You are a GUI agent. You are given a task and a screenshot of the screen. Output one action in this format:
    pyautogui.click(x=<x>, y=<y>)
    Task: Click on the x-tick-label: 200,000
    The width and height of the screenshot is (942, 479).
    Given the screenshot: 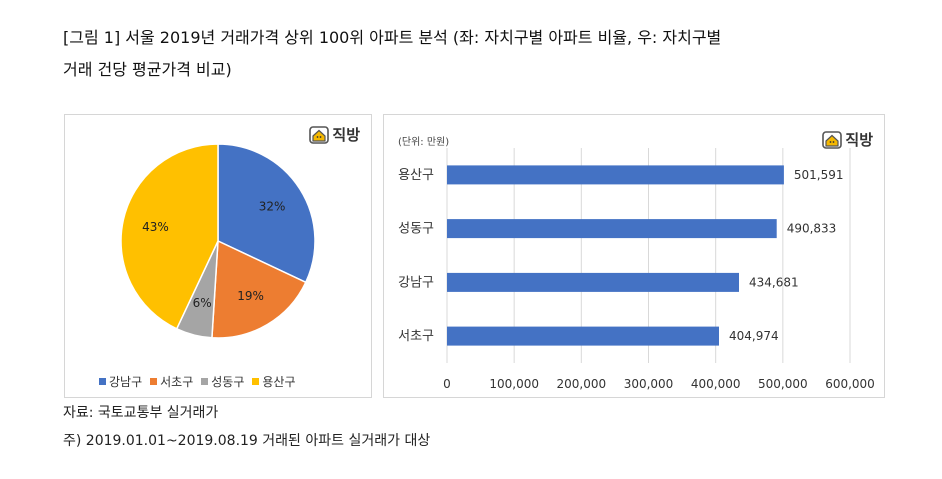 What is the action you would take?
    pyautogui.click(x=582, y=384)
    